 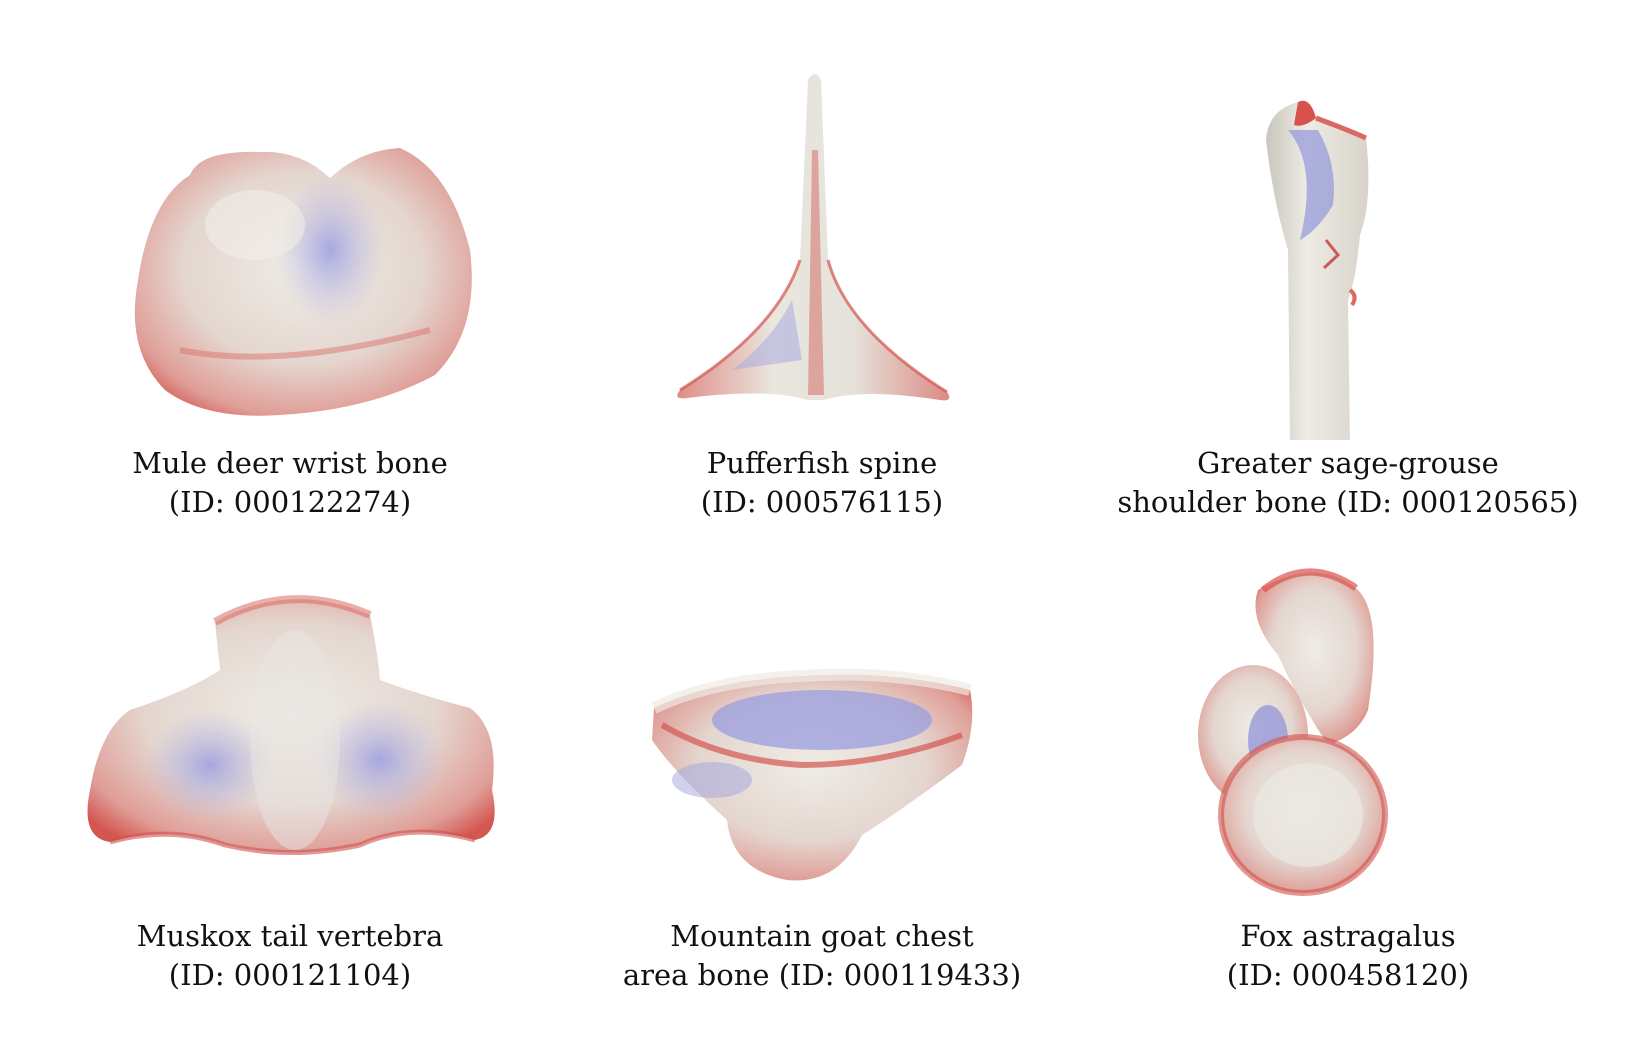 What do you see at coordinates (1348, 956) in the screenshot?
I see `fox-astragalus-caption: Fox astragalus (ID: 000458120)` at bounding box center [1348, 956].